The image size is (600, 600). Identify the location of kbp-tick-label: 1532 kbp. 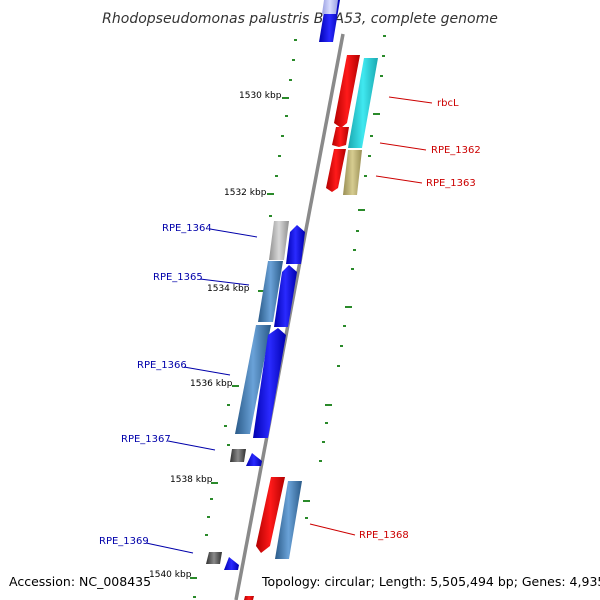
(245, 193).